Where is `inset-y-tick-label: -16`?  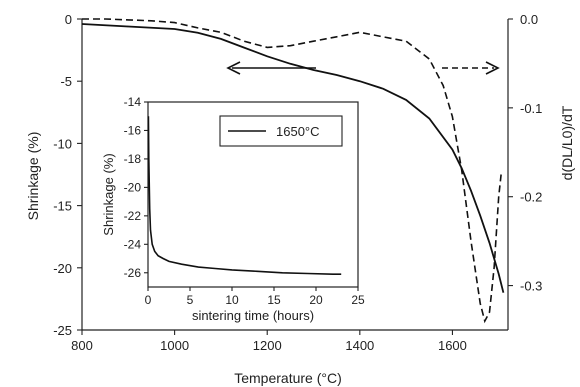
inset-y-tick-label: -16 is located at coordinates (133, 130).